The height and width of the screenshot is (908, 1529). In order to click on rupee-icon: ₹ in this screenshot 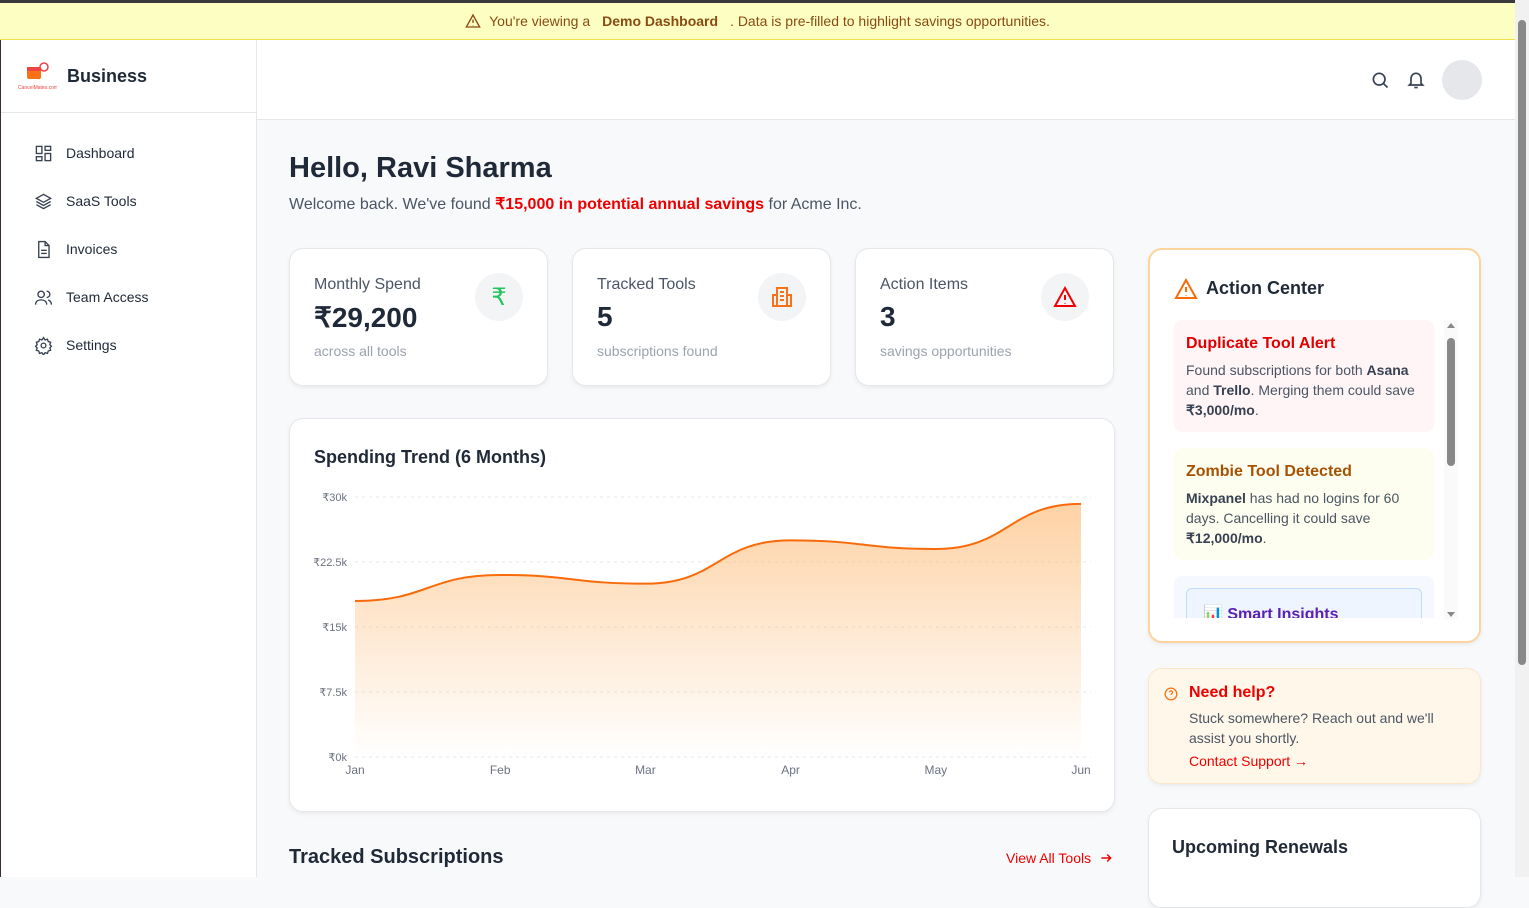, I will do `click(499, 297)`.